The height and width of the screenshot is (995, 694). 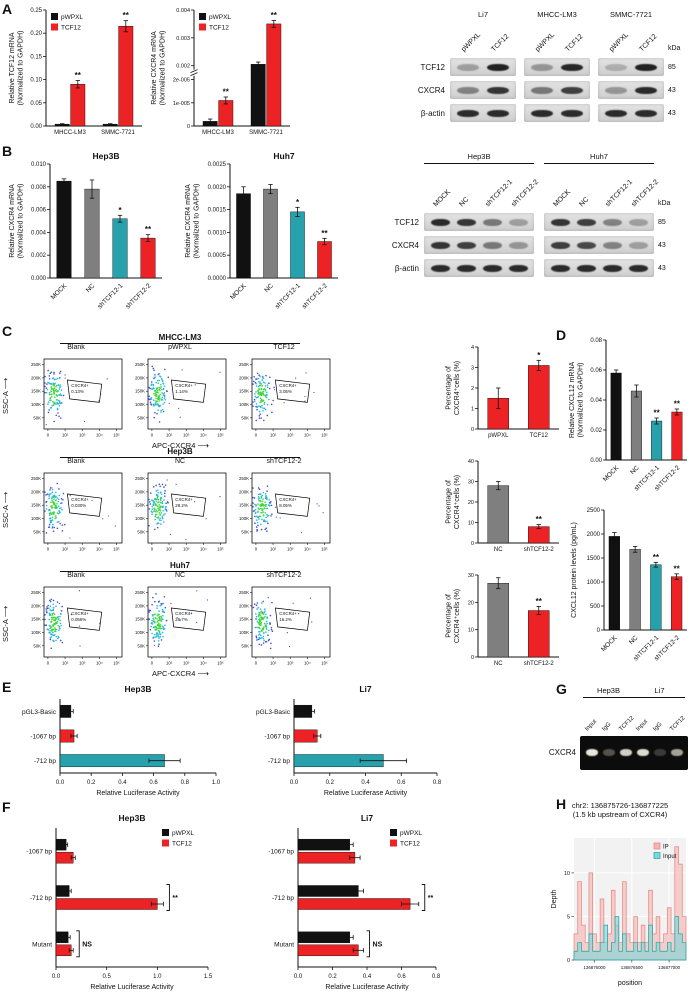 I want to click on svg-text: 200K, so click(x=36, y=491).